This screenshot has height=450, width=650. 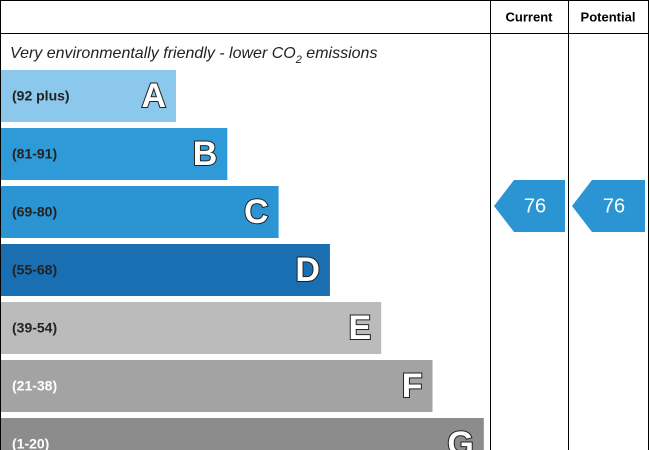 I want to click on band-letter: E, so click(x=360, y=328).